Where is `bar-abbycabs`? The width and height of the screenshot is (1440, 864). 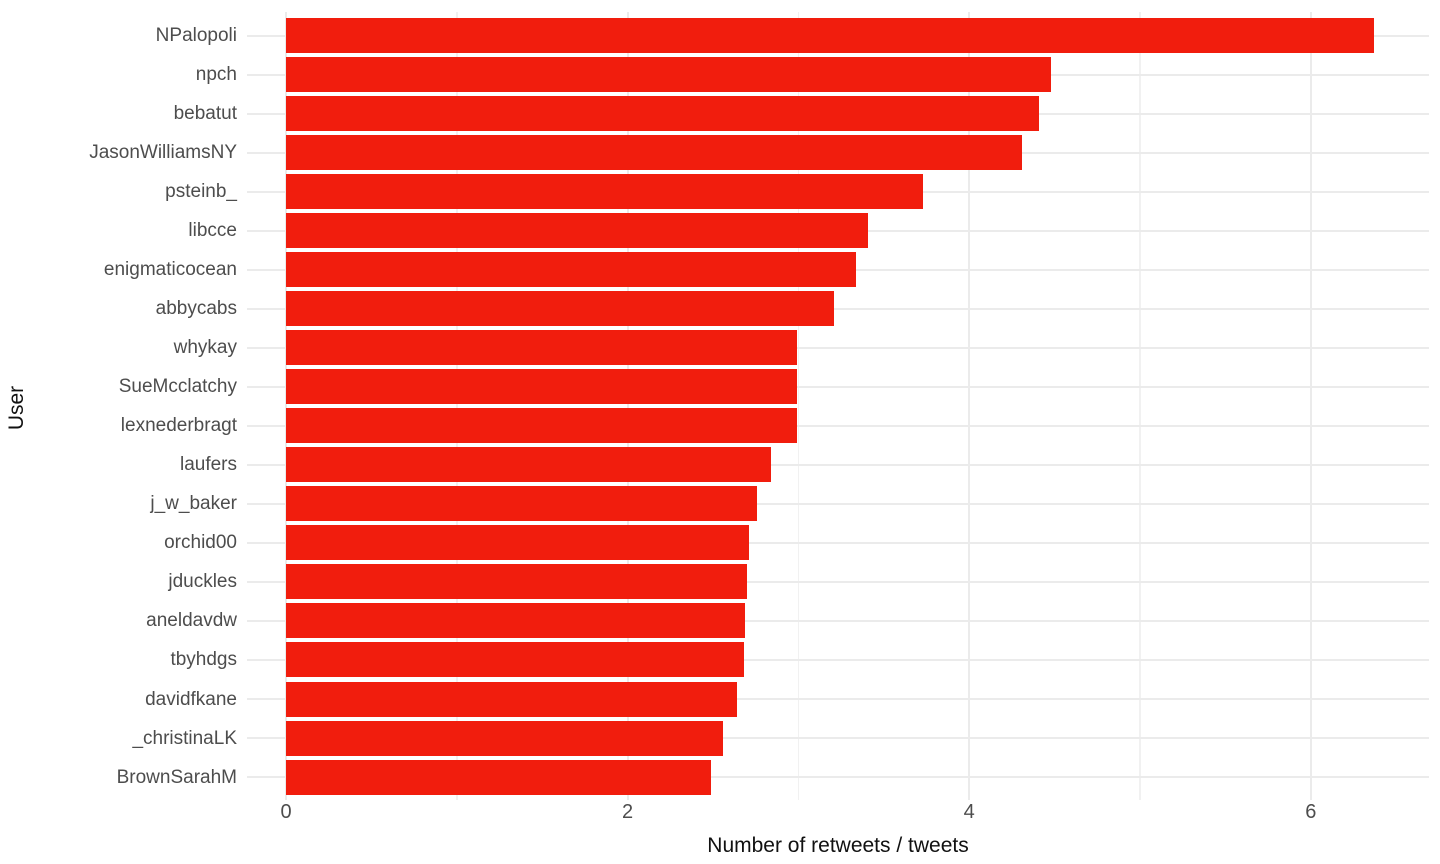
bar-abbycabs is located at coordinates (560, 309).